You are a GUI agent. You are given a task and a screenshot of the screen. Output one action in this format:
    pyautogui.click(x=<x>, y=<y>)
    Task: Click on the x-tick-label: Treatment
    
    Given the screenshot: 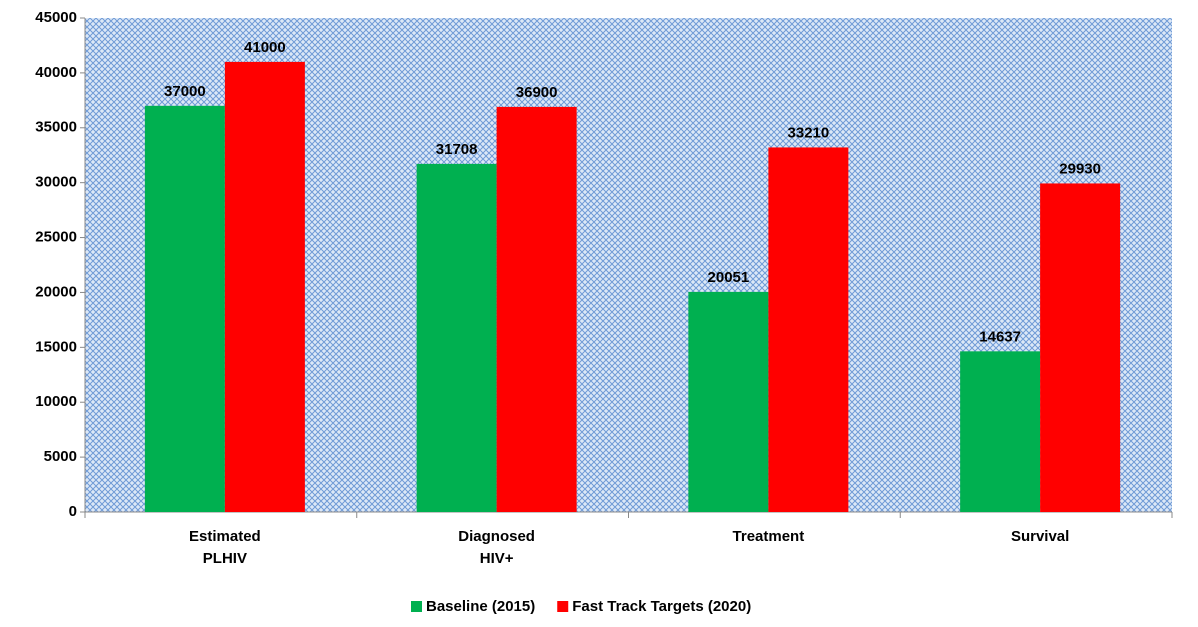 What is the action you would take?
    pyautogui.click(x=769, y=536)
    